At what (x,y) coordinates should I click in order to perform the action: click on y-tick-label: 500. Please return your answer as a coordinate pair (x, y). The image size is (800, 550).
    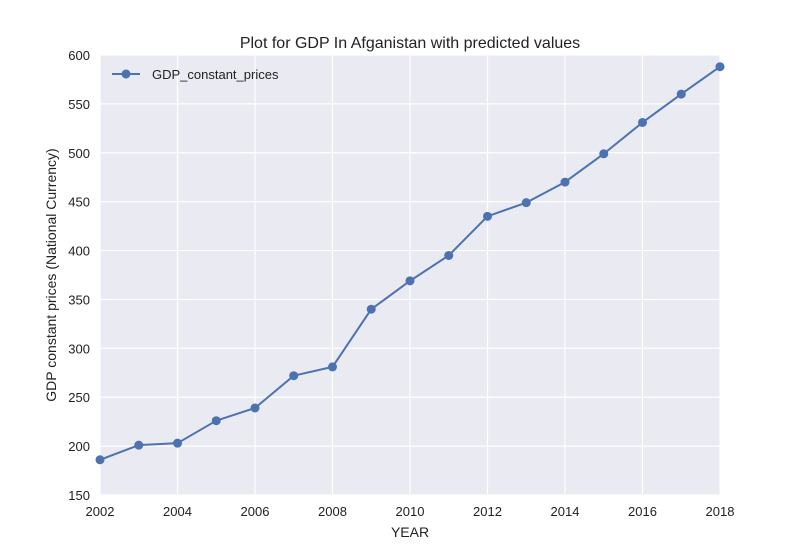
    Looking at the image, I should click on (79, 153).